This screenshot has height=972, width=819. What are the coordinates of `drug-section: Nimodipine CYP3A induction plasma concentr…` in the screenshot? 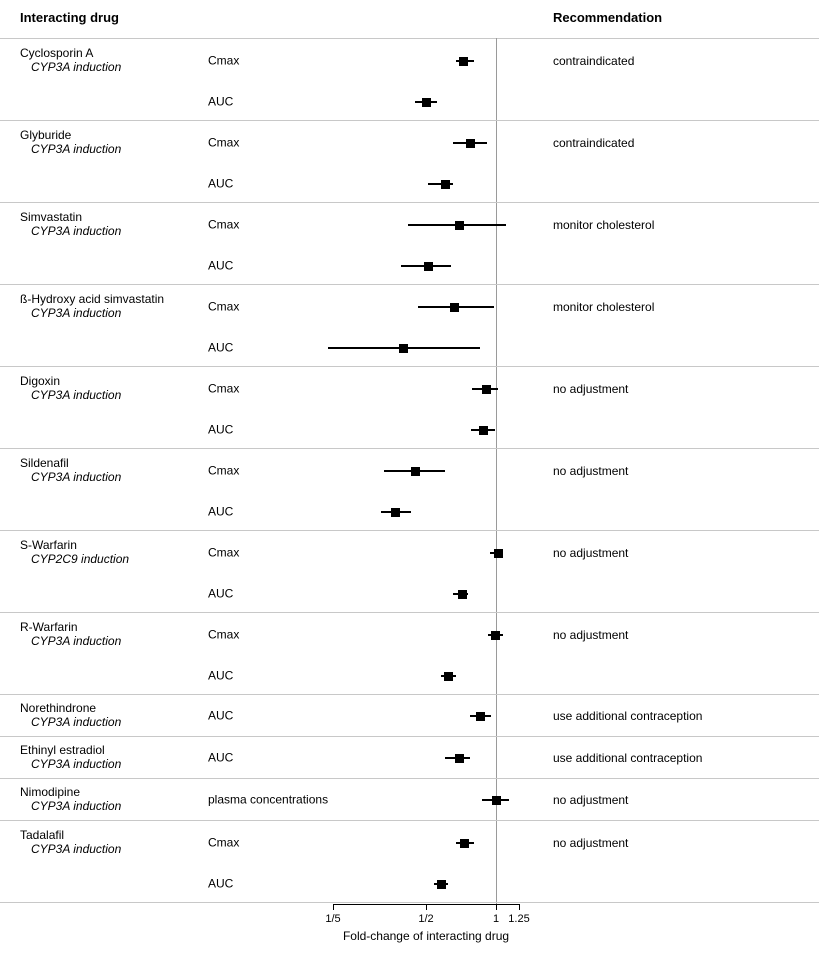 It's located at (409, 800).